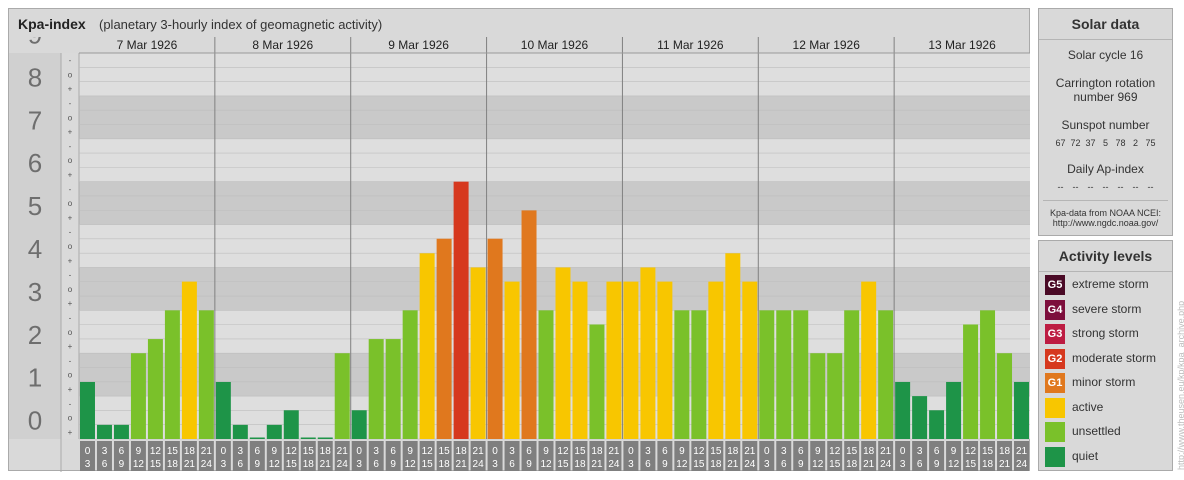 The image size is (1184, 480). What do you see at coordinates (1105, 256) in the screenshot?
I see `activity-levels-title: Activity levels` at bounding box center [1105, 256].